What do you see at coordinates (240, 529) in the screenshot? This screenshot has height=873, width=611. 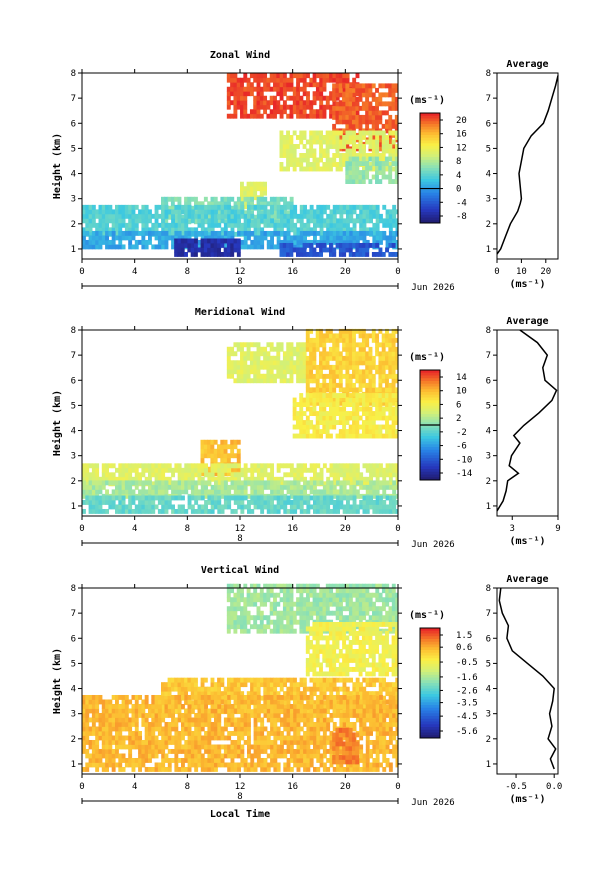 I see `x-tick-label: 12` at bounding box center [240, 529].